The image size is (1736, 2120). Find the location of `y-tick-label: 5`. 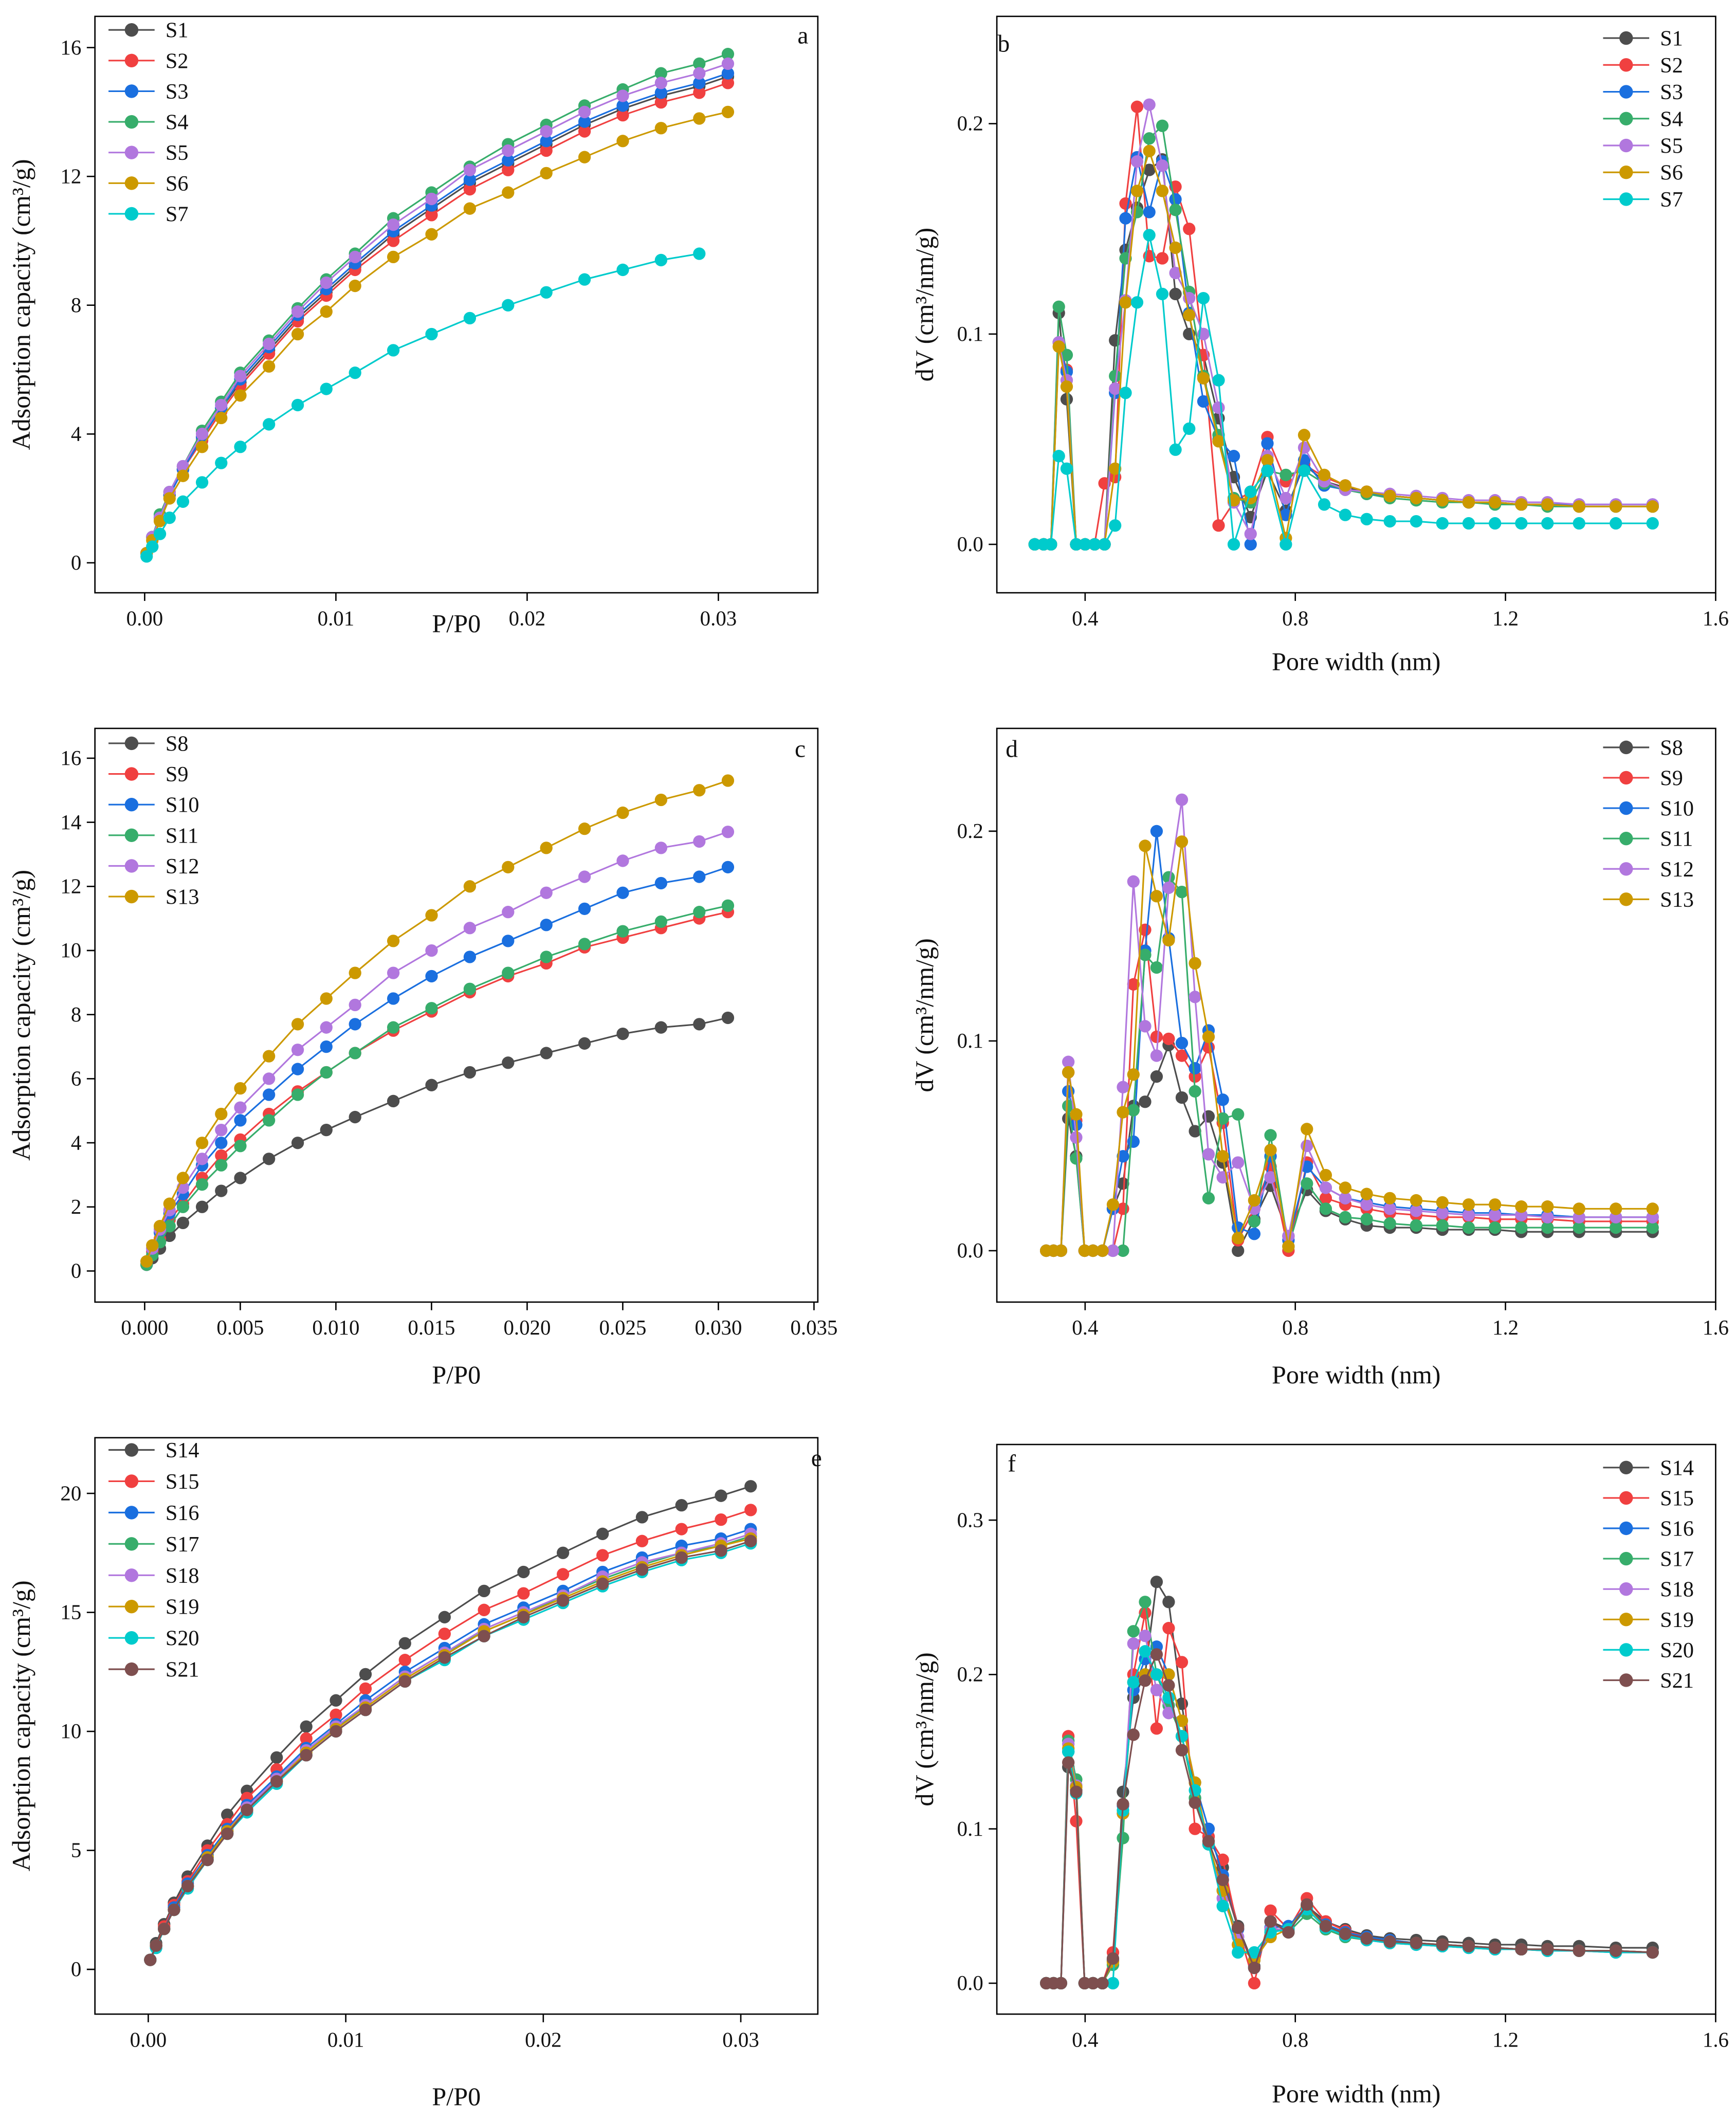

y-tick-label: 5 is located at coordinates (76, 1850).